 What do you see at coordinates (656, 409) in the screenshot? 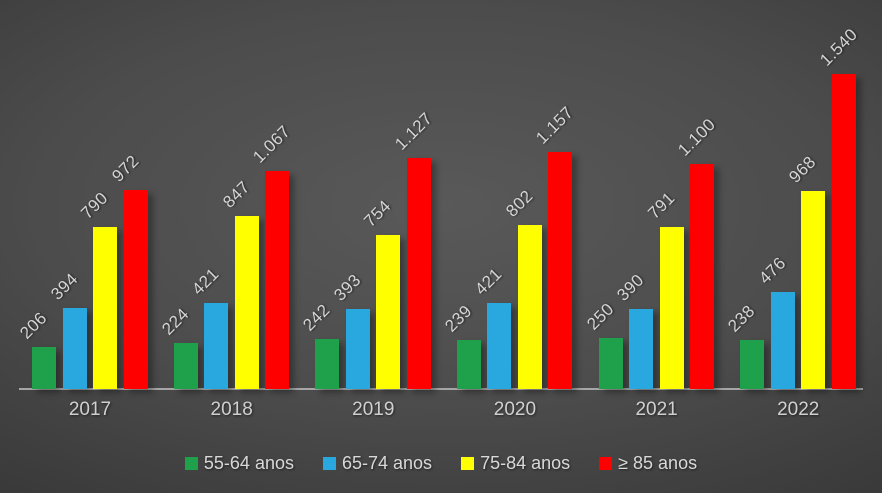
I see `x-axis-label-2021: 2021` at bounding box center [656, 409].